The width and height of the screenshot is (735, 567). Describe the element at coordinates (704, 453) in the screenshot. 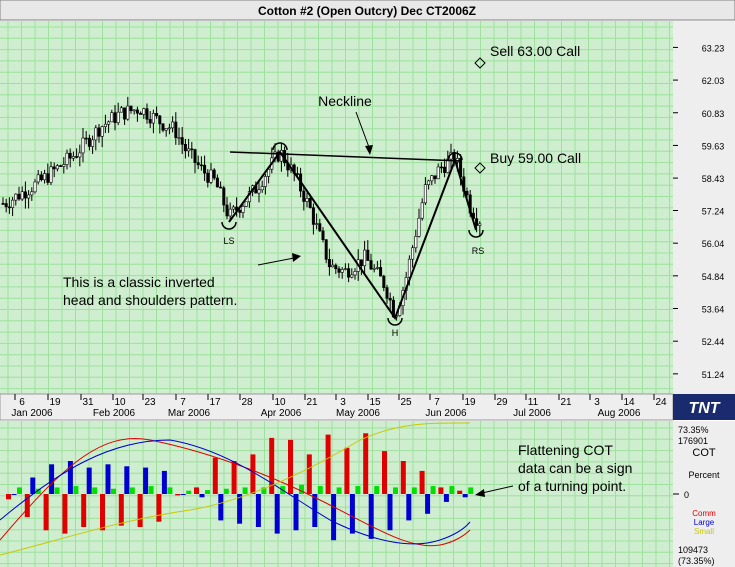

I see `cot-name: COT` at that location.